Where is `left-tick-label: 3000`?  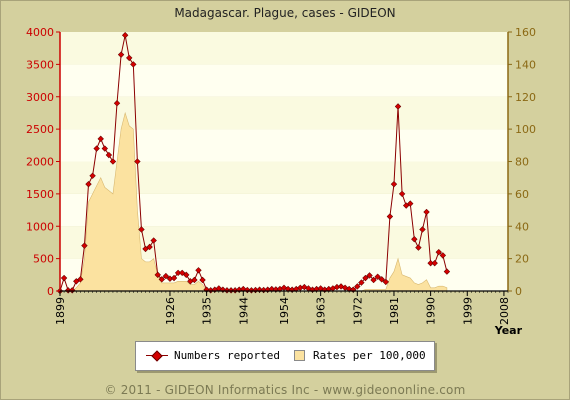 left-tick-label: 3000 is located at coordinates (40, 97).